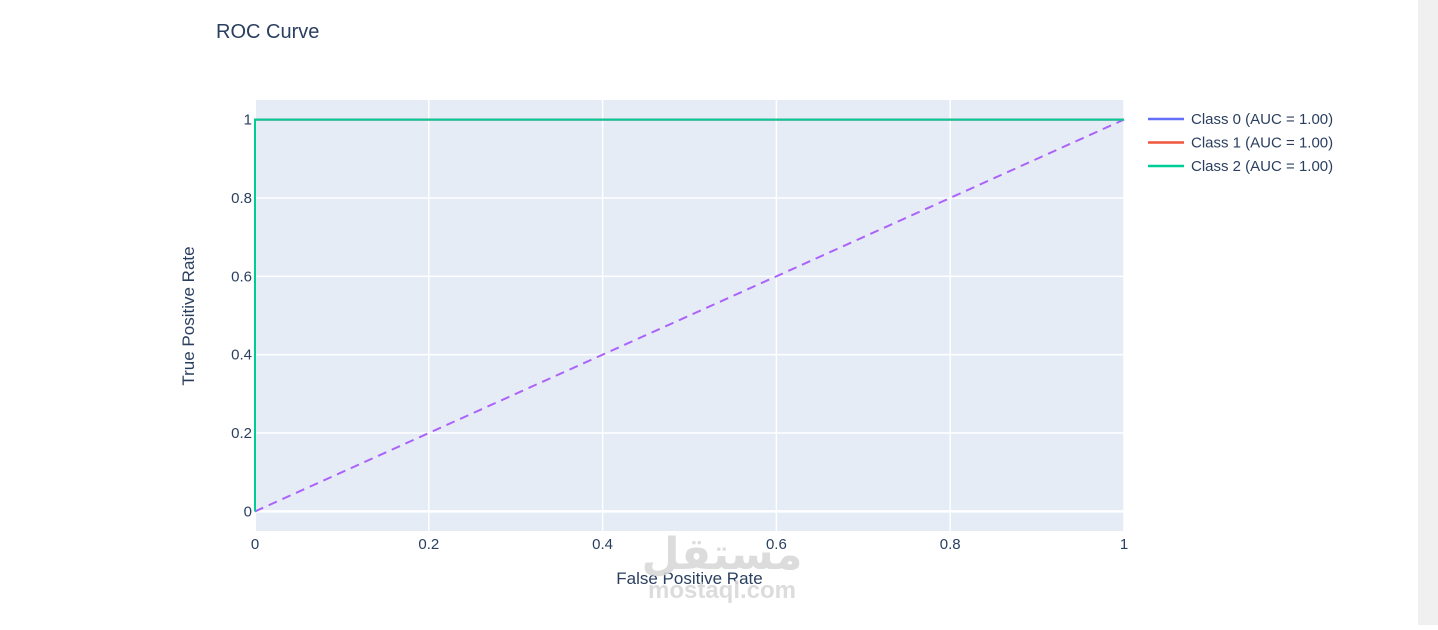  I want to click on x-tick-label: 0.6, so click(776, 544).